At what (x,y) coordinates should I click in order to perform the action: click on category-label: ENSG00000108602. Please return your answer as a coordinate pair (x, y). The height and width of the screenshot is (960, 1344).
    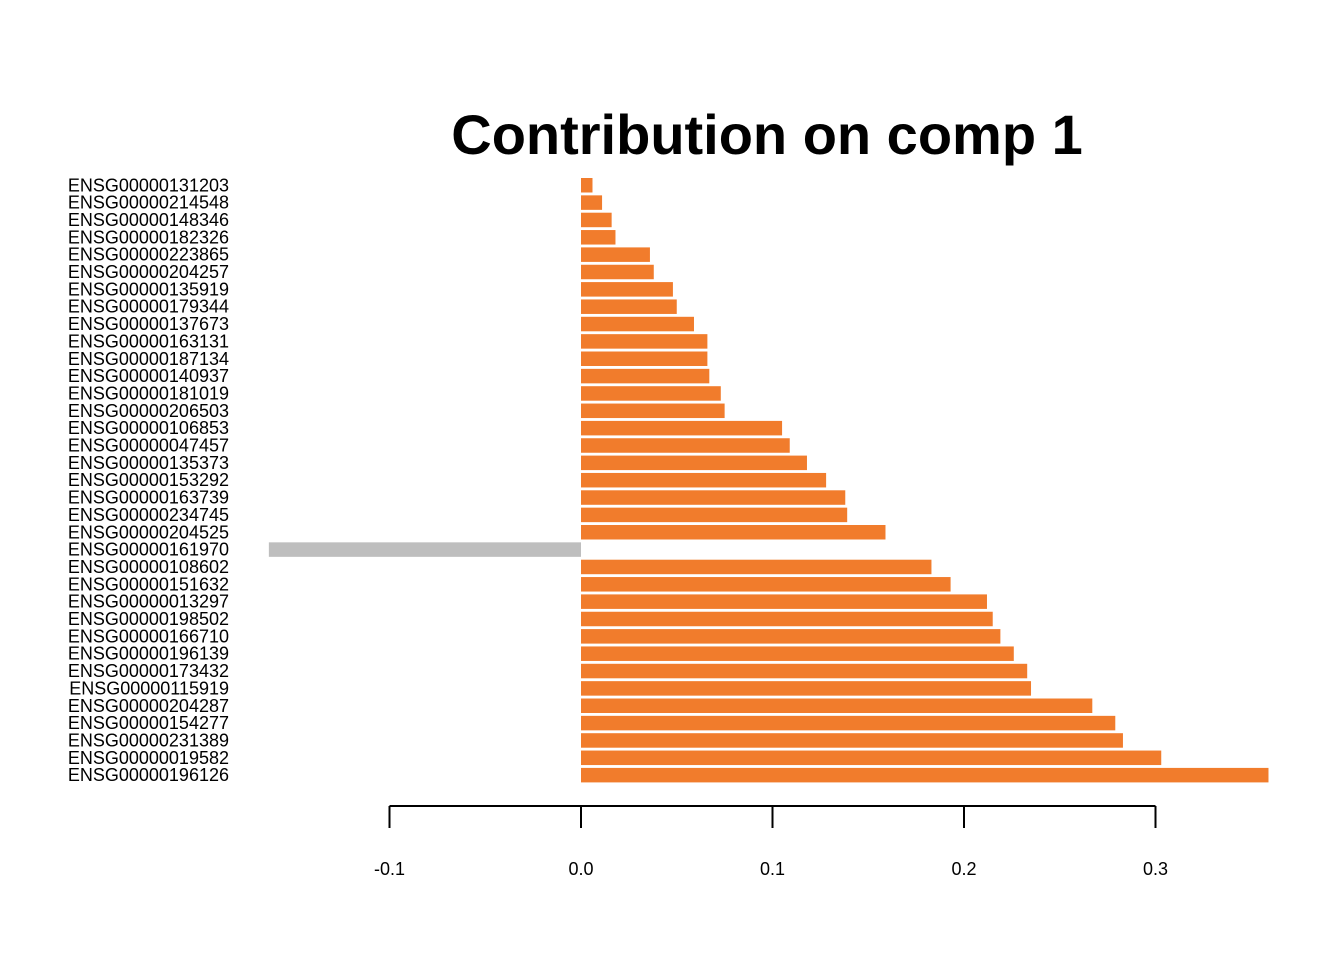
    Looking at the image, I should click on (148, 567).